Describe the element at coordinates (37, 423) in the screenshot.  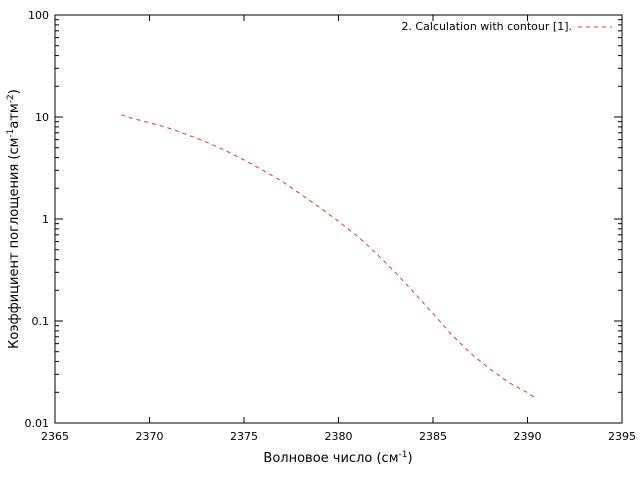
I see `y-tick-label: 0.01` at that location.